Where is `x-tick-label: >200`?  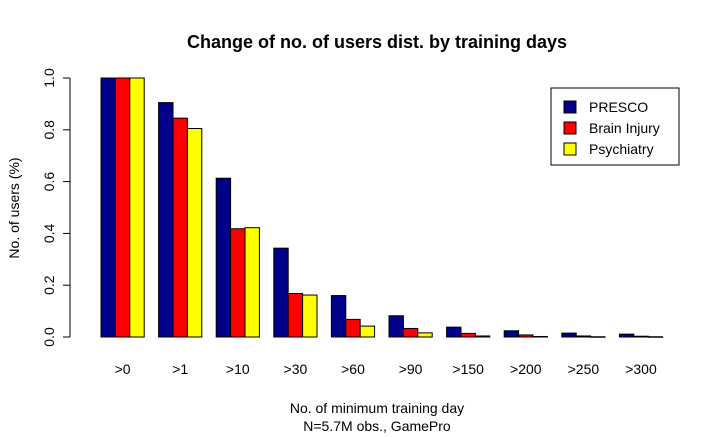 x-tick-label: >200 is located at coordinates (526, 369).